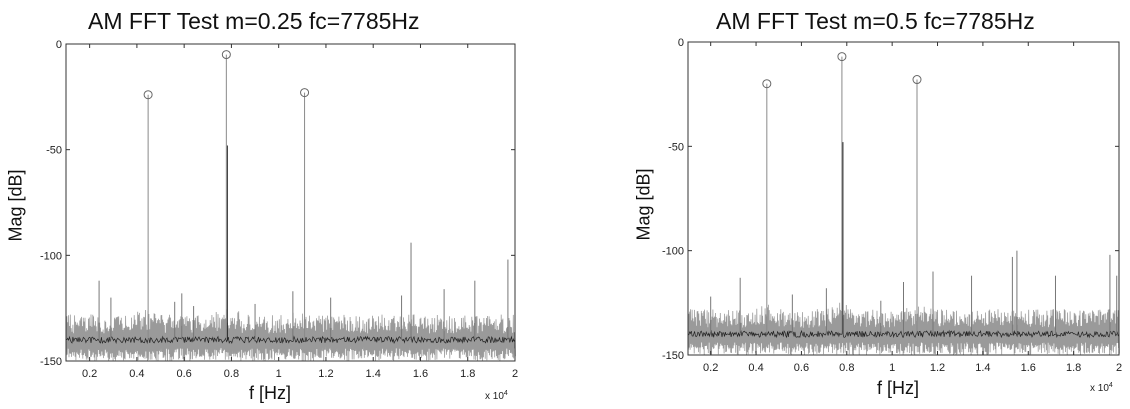  What do you see at coordinates (254, 21) in the screenshot?
I see `chart-title: AM FFT Test m=0.25 fc=7785Hz` at bounding box center [254, 21].